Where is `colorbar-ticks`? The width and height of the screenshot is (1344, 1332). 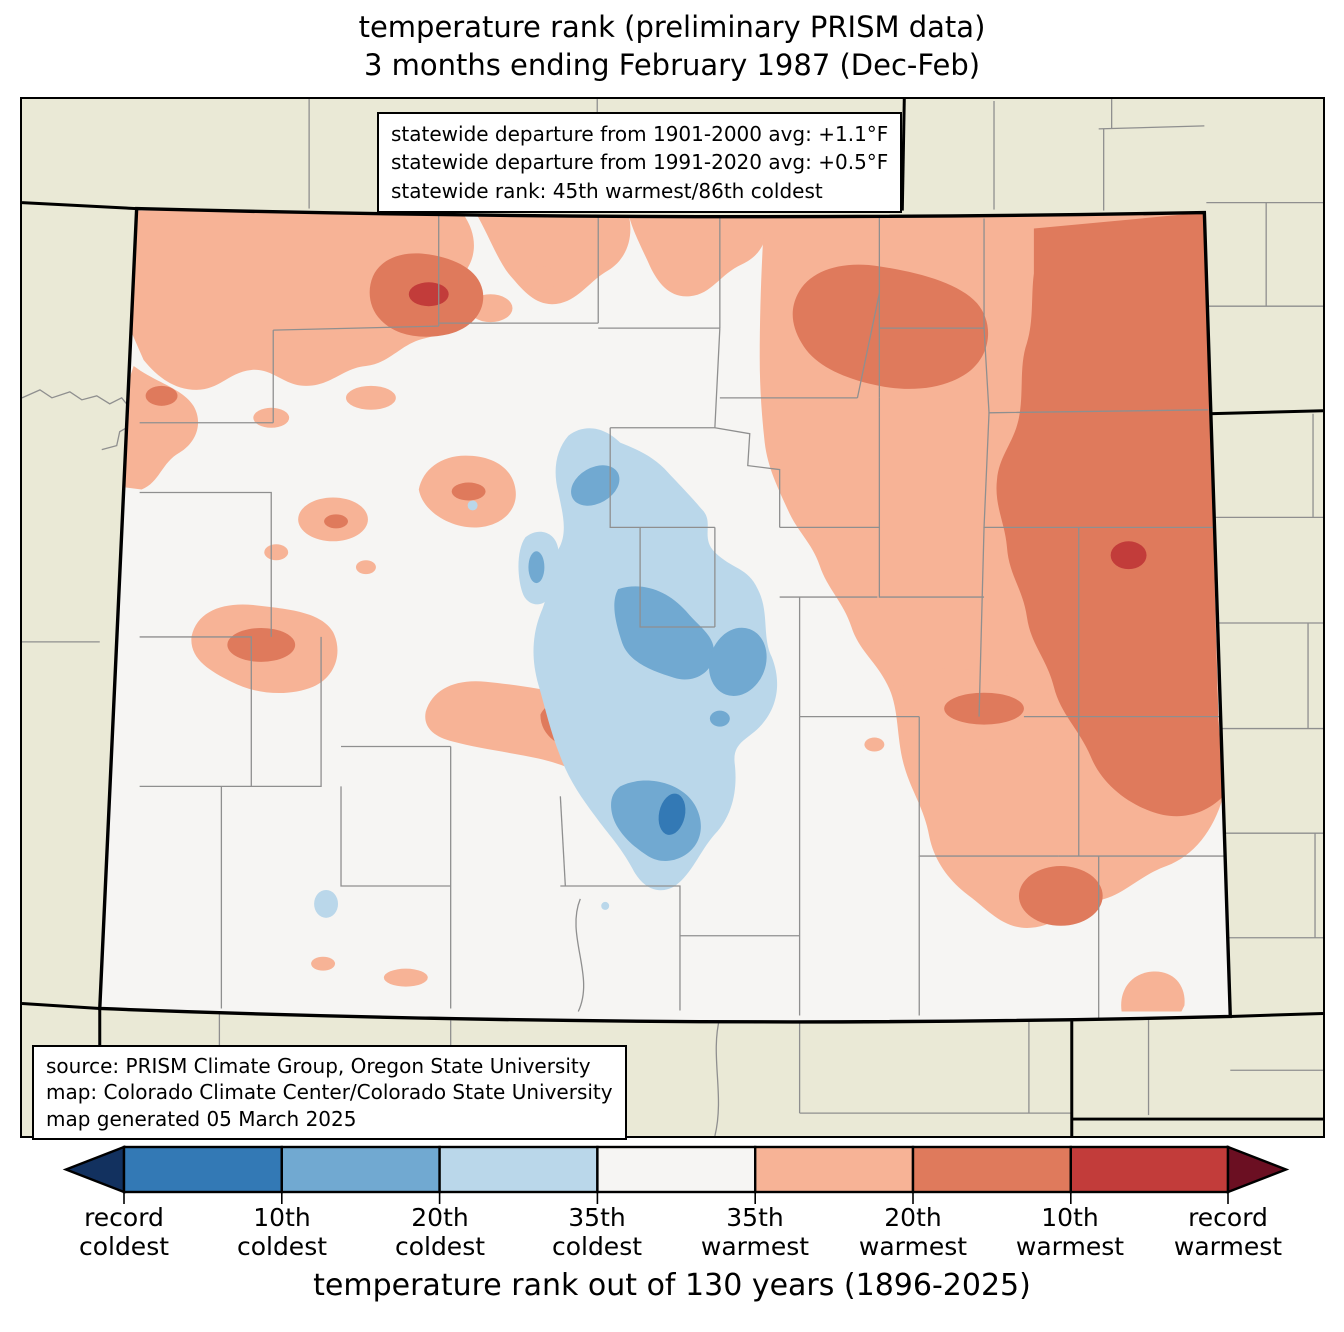
colorbar-ticks is located at coordinates (676, 1198).